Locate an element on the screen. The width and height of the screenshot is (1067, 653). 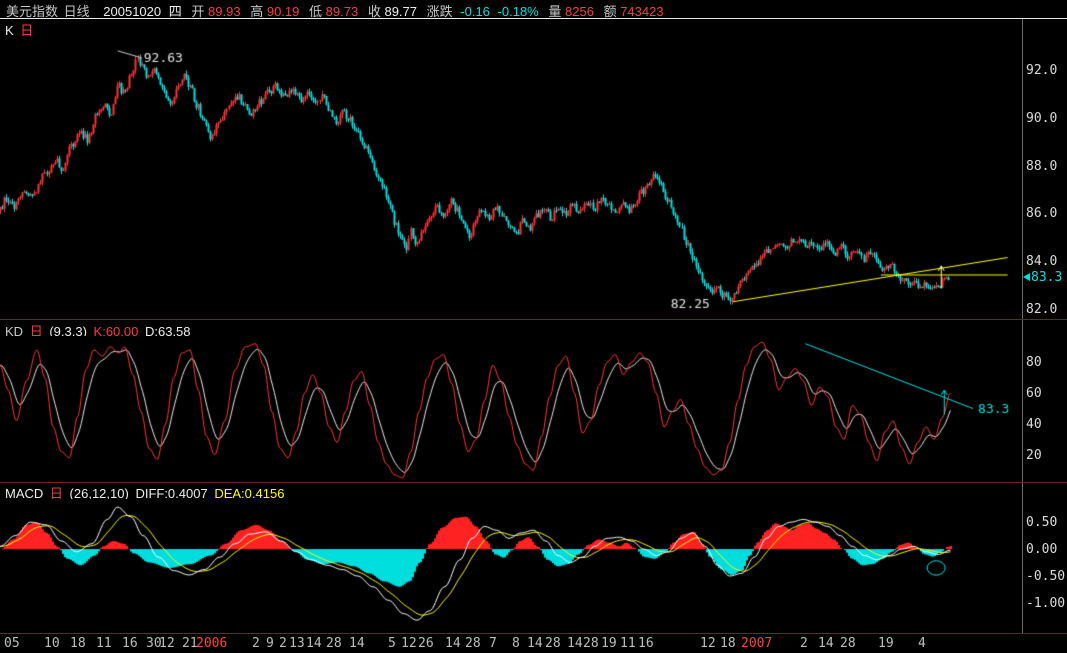
y-axis-tick-label: 40 is located at coordinates (1034, 424).